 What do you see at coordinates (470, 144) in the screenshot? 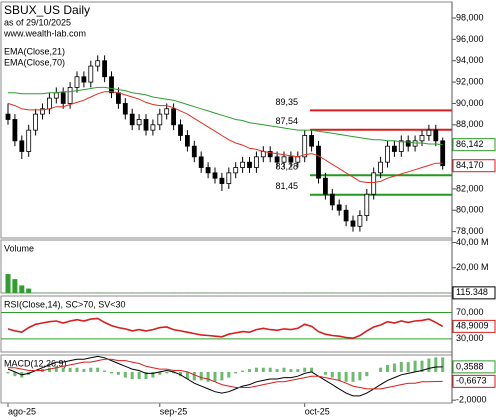
I see `value-badge-label: 86,142` at bounding box center [470, 144].